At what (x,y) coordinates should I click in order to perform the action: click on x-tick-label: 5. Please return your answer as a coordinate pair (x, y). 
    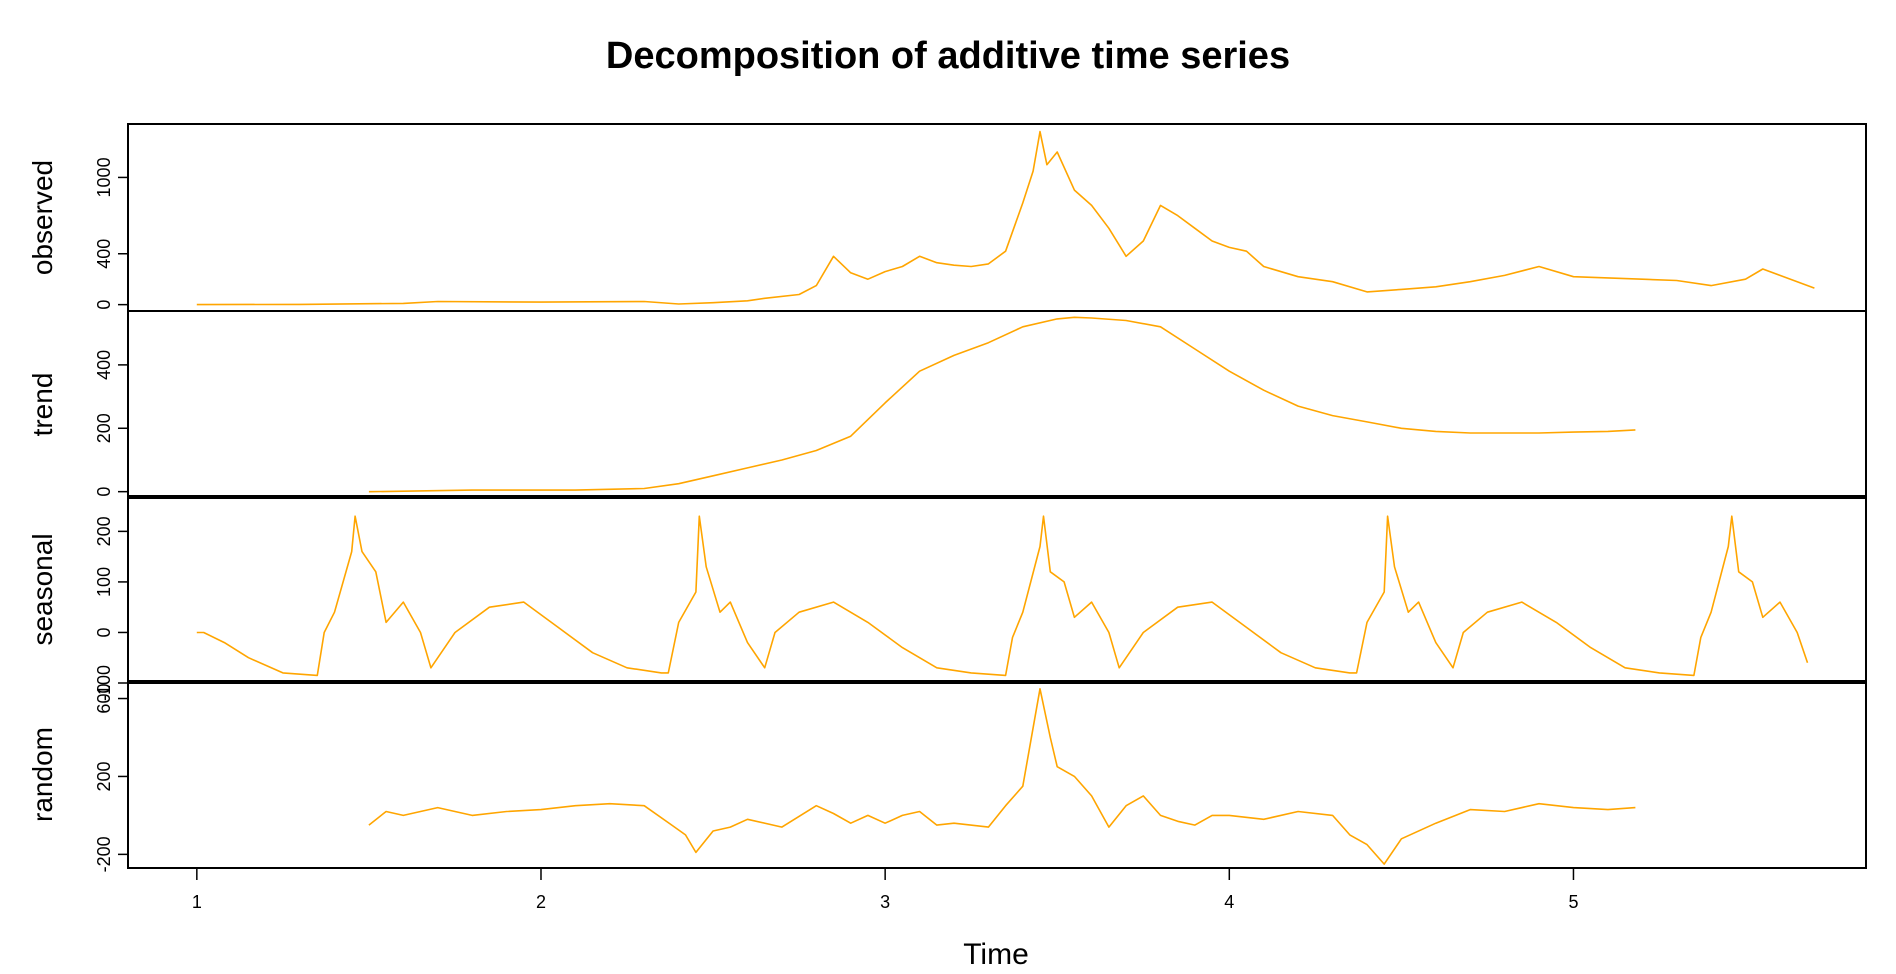
    Looking at the image, I should click on (1573, 902).